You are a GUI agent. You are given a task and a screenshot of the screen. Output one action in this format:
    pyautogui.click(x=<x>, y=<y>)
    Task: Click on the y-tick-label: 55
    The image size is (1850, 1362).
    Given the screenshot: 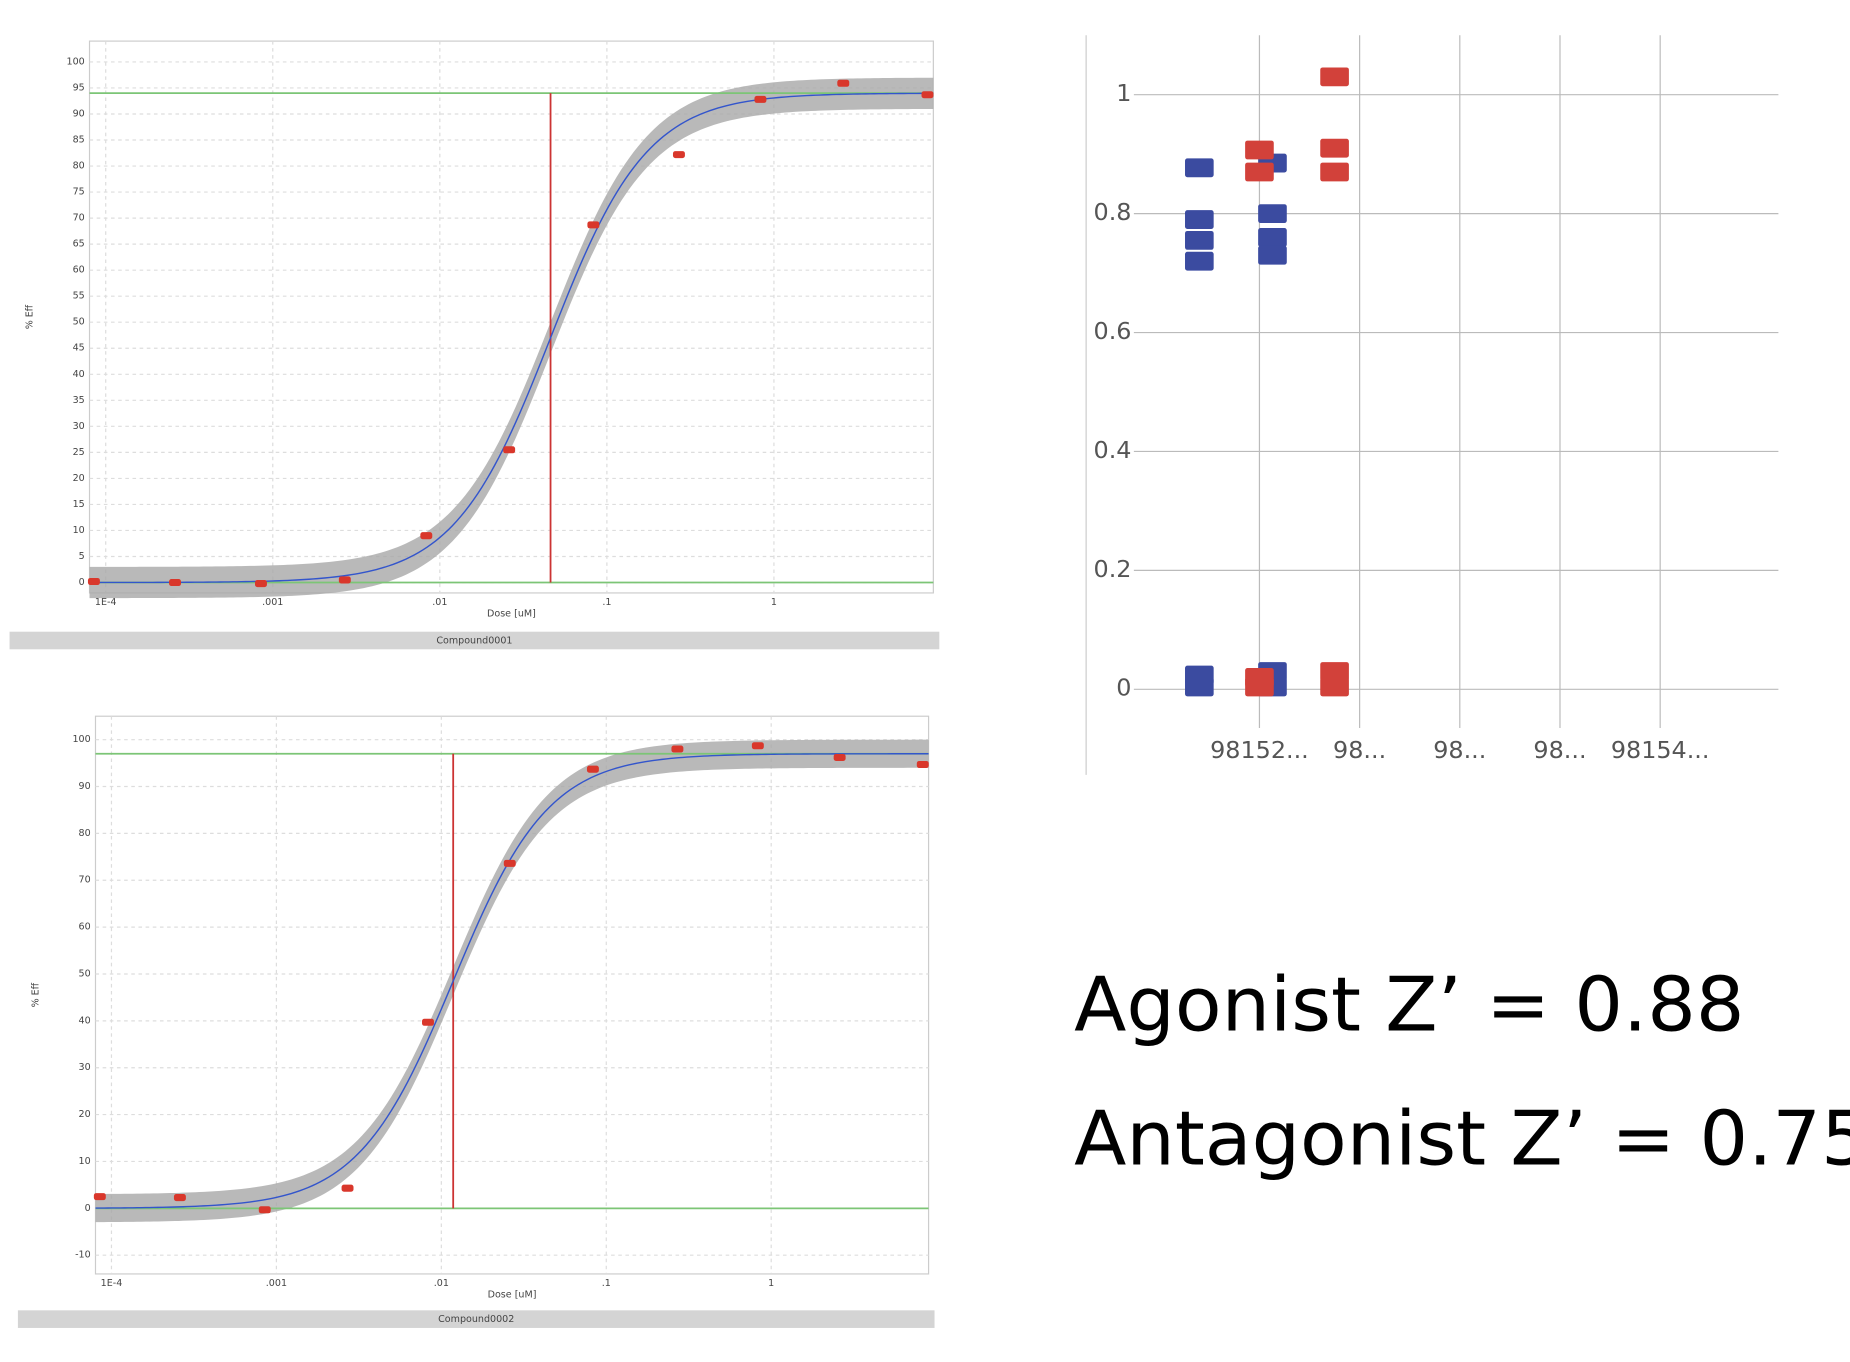 What is the action you would take?
    pyautogui.click(x=79, y=296)
    